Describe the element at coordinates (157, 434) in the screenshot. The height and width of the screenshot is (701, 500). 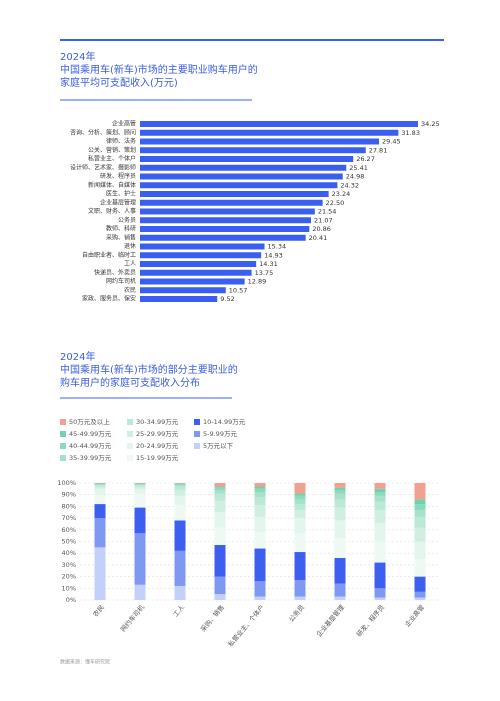
I see `legend-label: 25-29.99万元` at that location.